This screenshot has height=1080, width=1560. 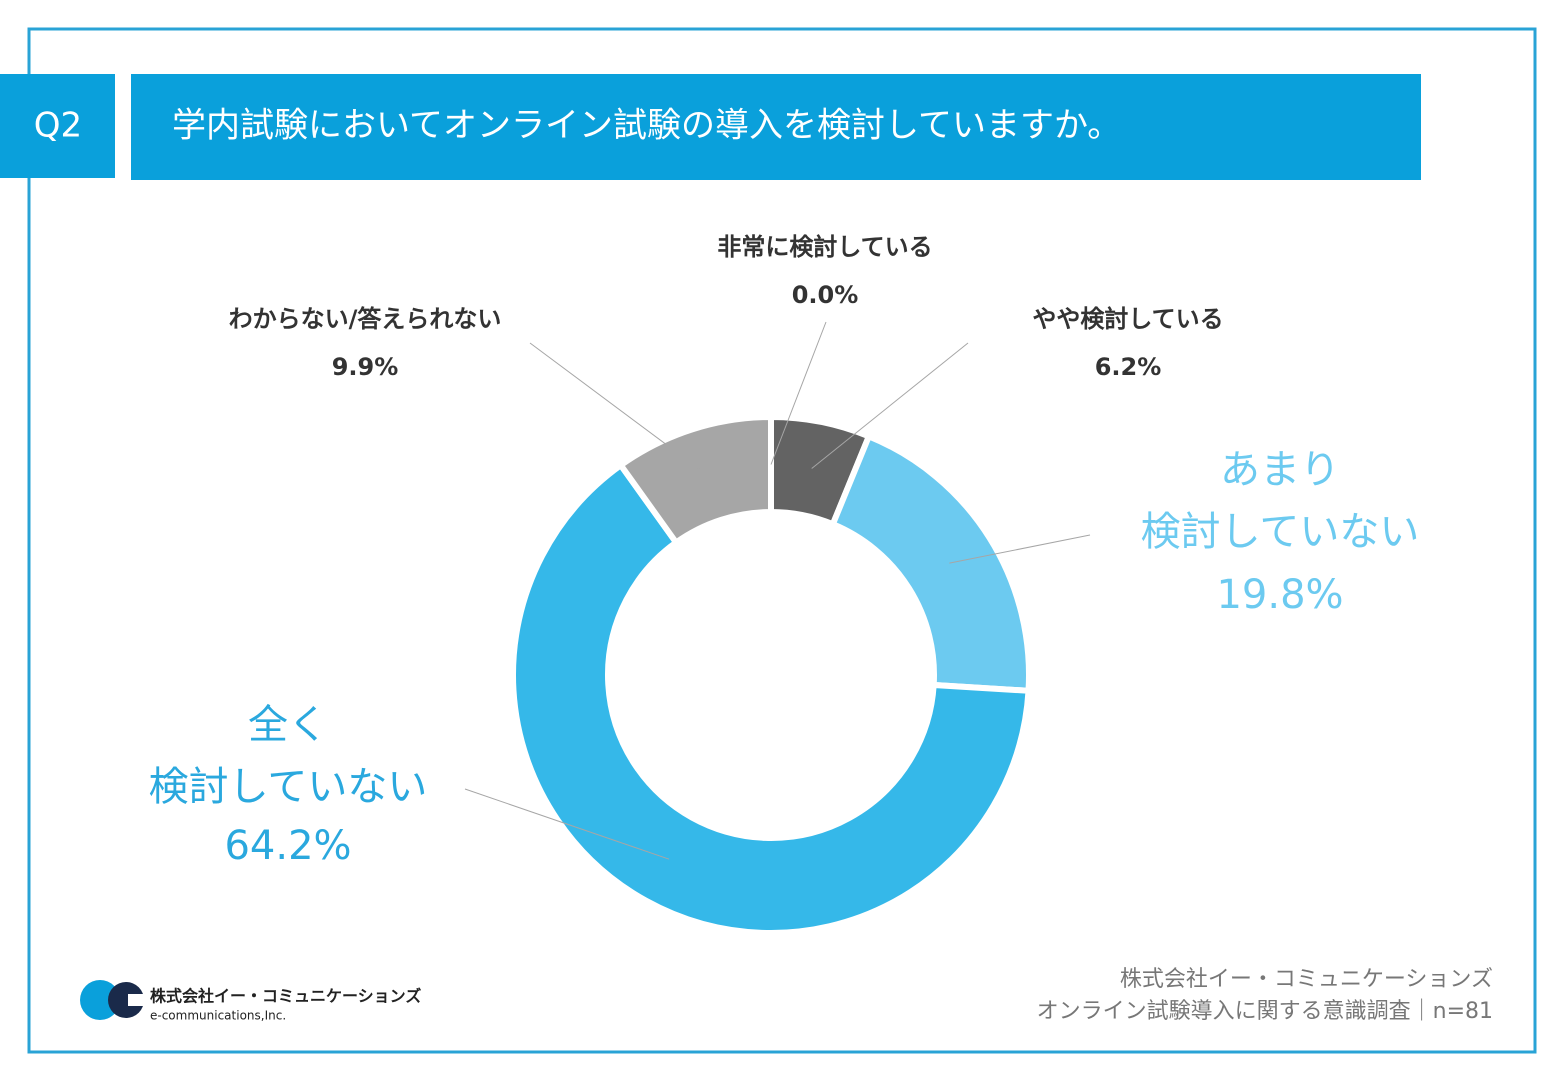 What do you see at coordinates (1127, 319) in the screenshot?
I see `category-label: やや検討している` at bounding box center [1127, 319].